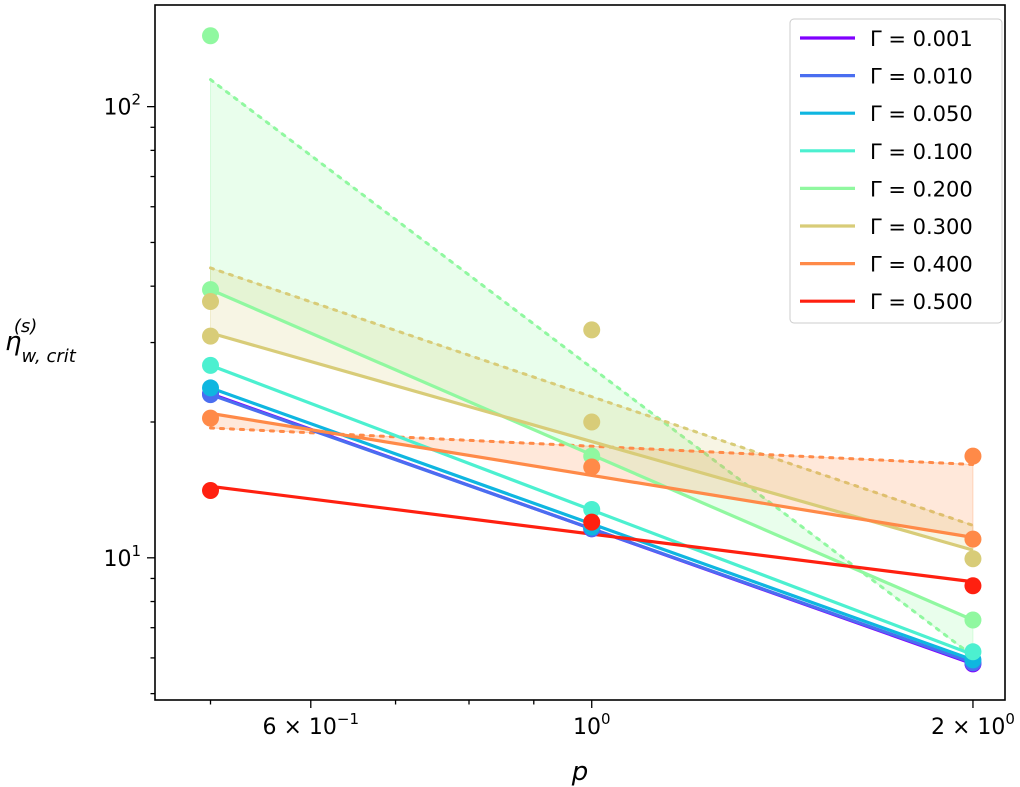  I want to click on legend-label: Γ = 0.100, so click(921, 152).